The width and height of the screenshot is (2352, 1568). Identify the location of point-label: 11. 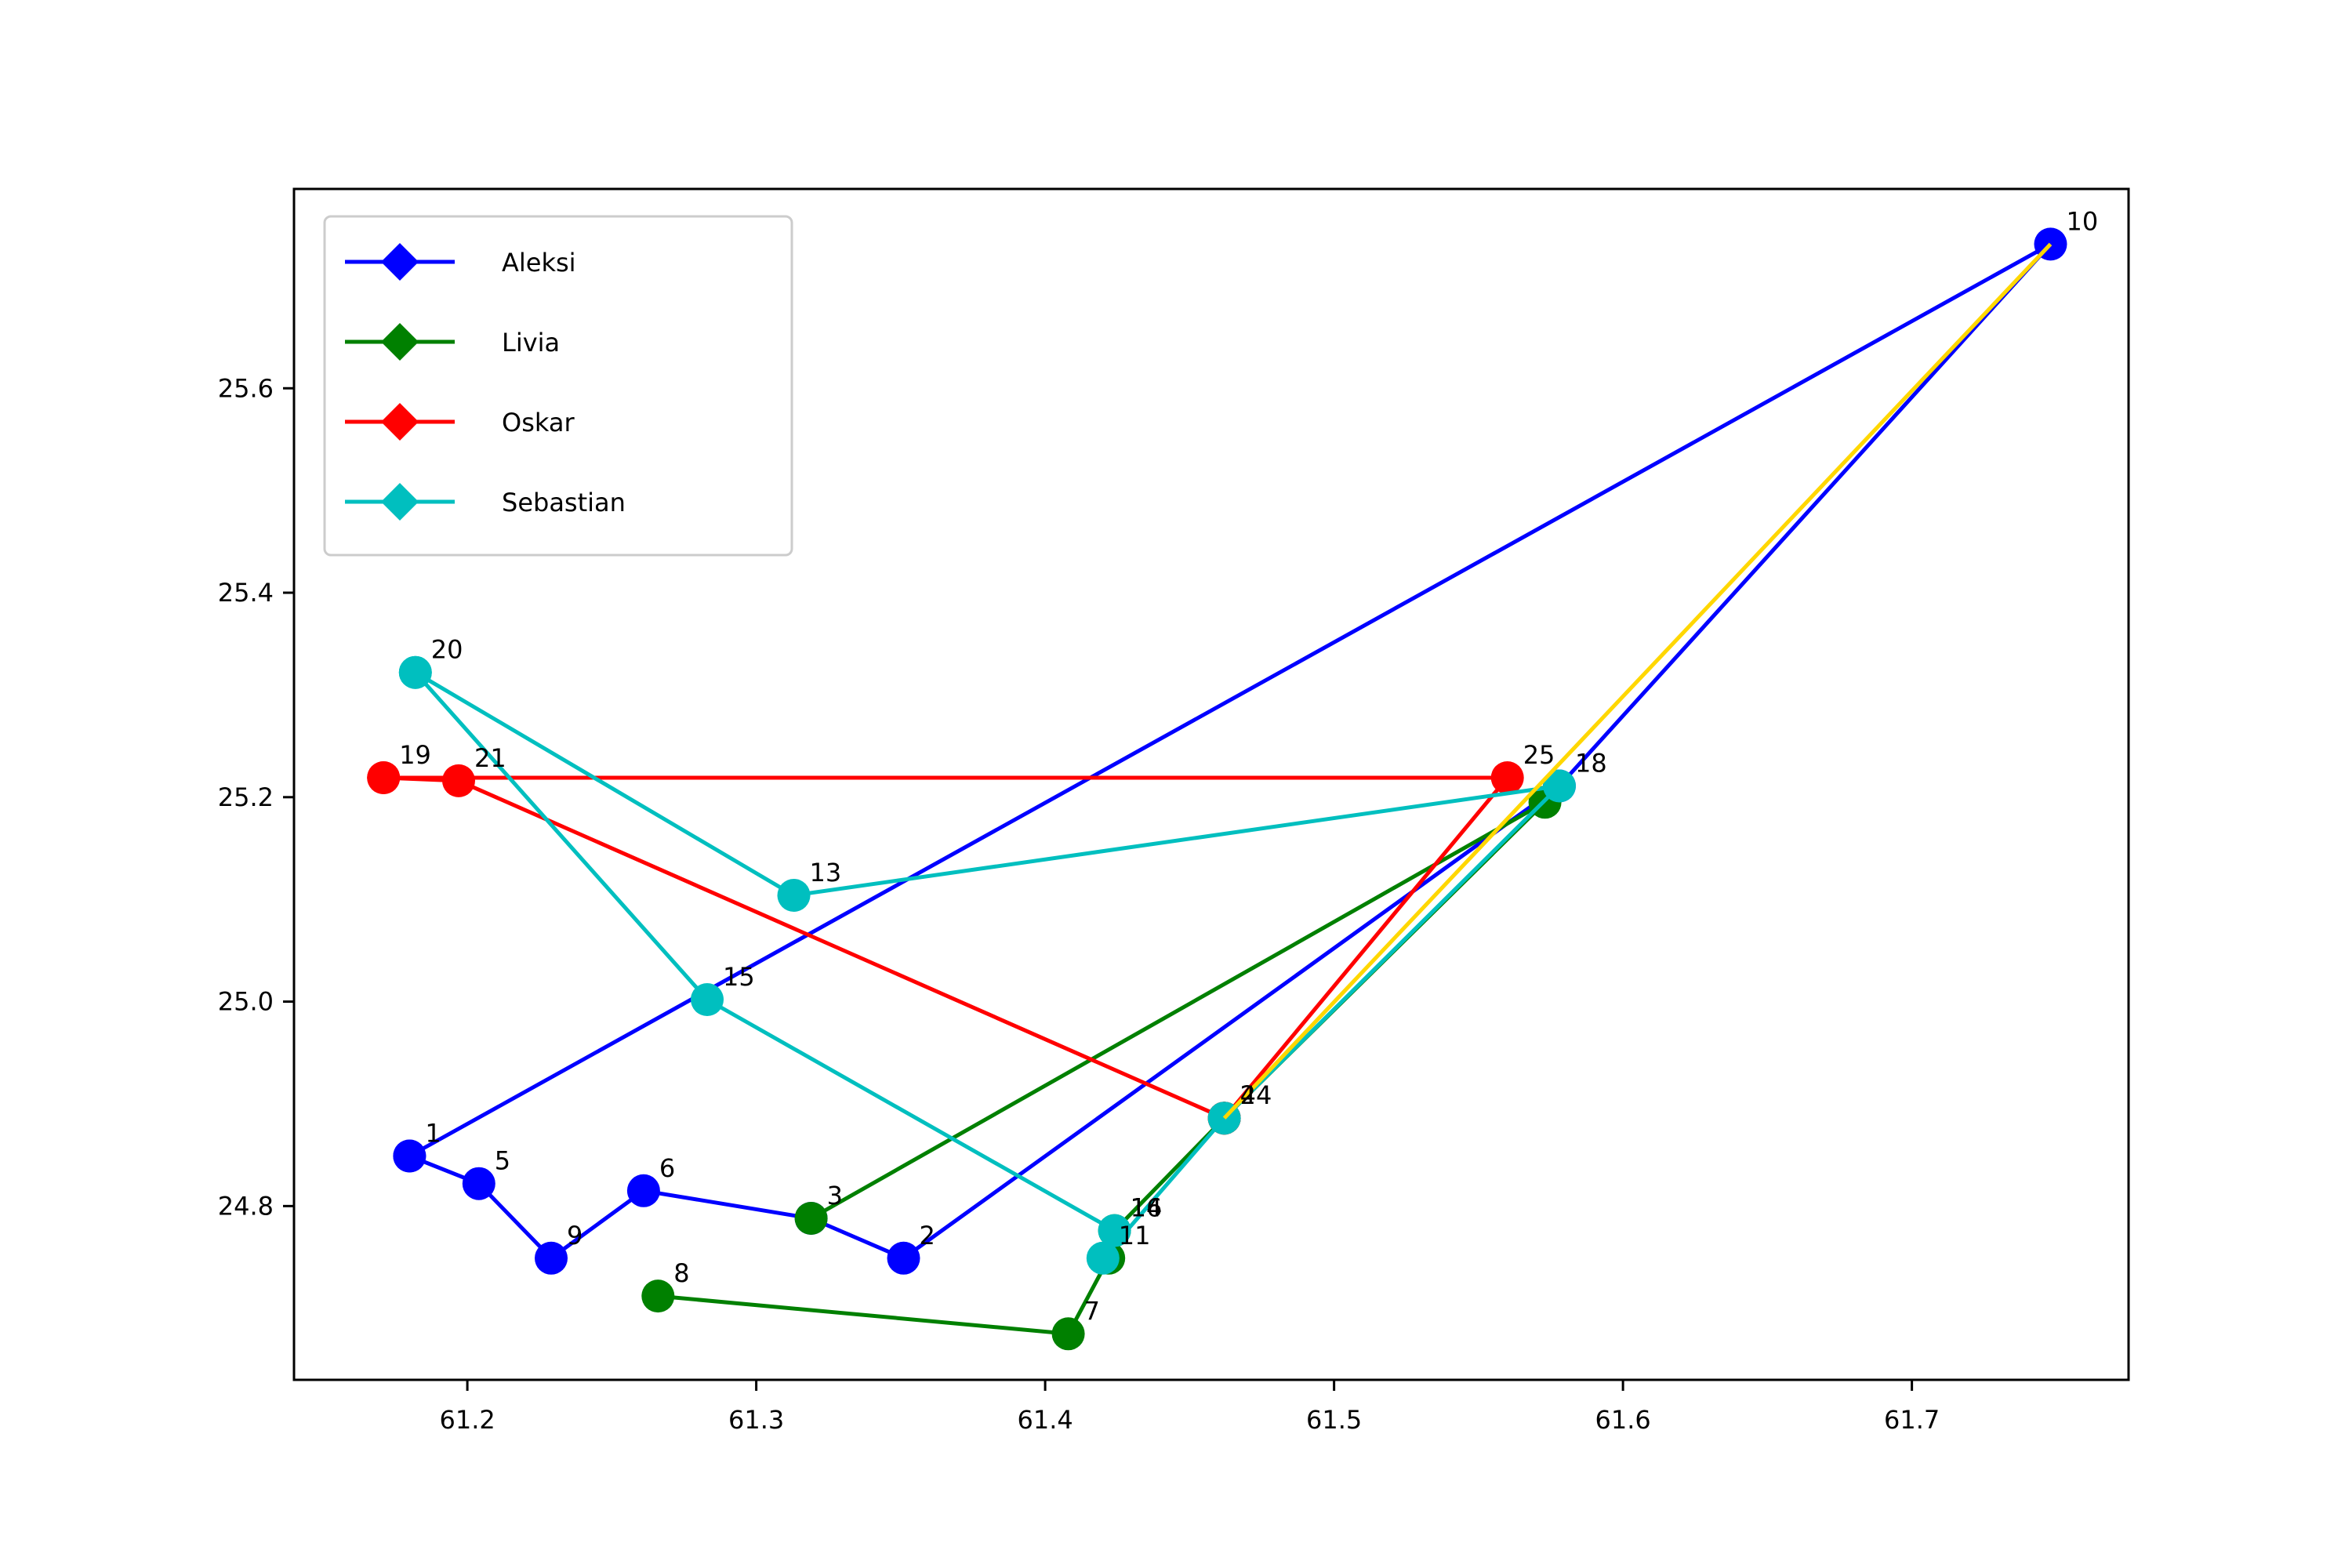
(1135, 1235).